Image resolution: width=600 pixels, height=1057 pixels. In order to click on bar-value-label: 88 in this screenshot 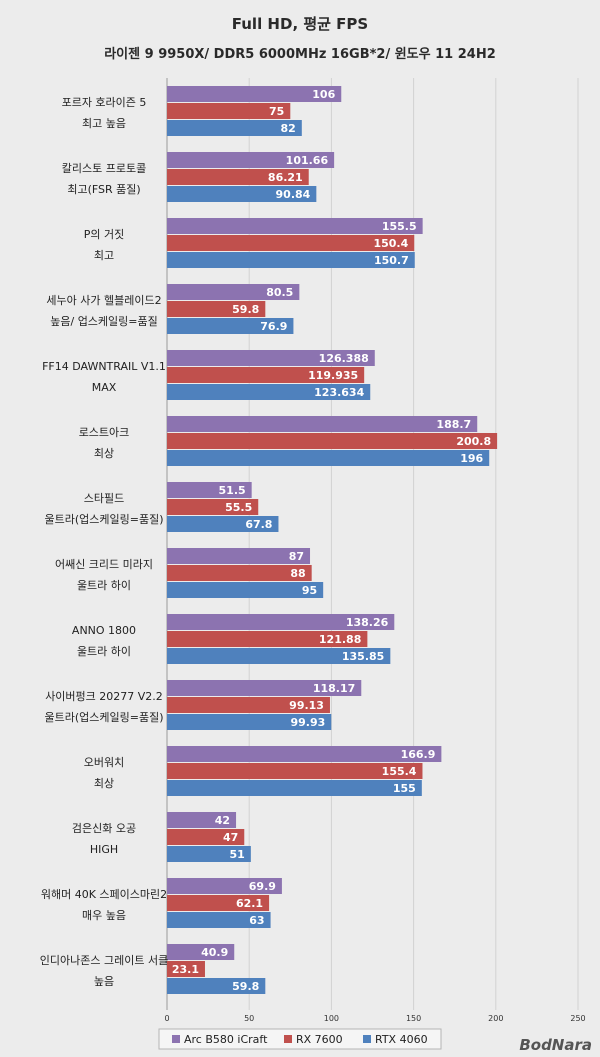, I will do `click(297, 573)`.